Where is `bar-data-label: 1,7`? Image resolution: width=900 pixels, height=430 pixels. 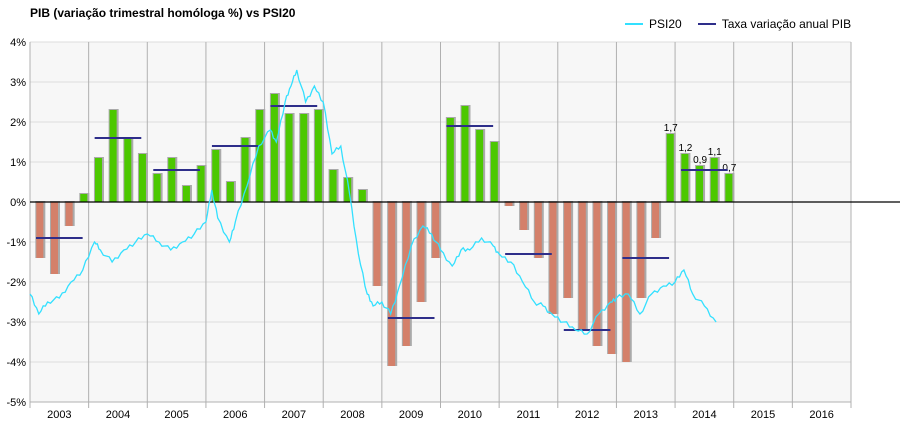
bar-data-label: 1,7 is located at coordinates (671, 128).